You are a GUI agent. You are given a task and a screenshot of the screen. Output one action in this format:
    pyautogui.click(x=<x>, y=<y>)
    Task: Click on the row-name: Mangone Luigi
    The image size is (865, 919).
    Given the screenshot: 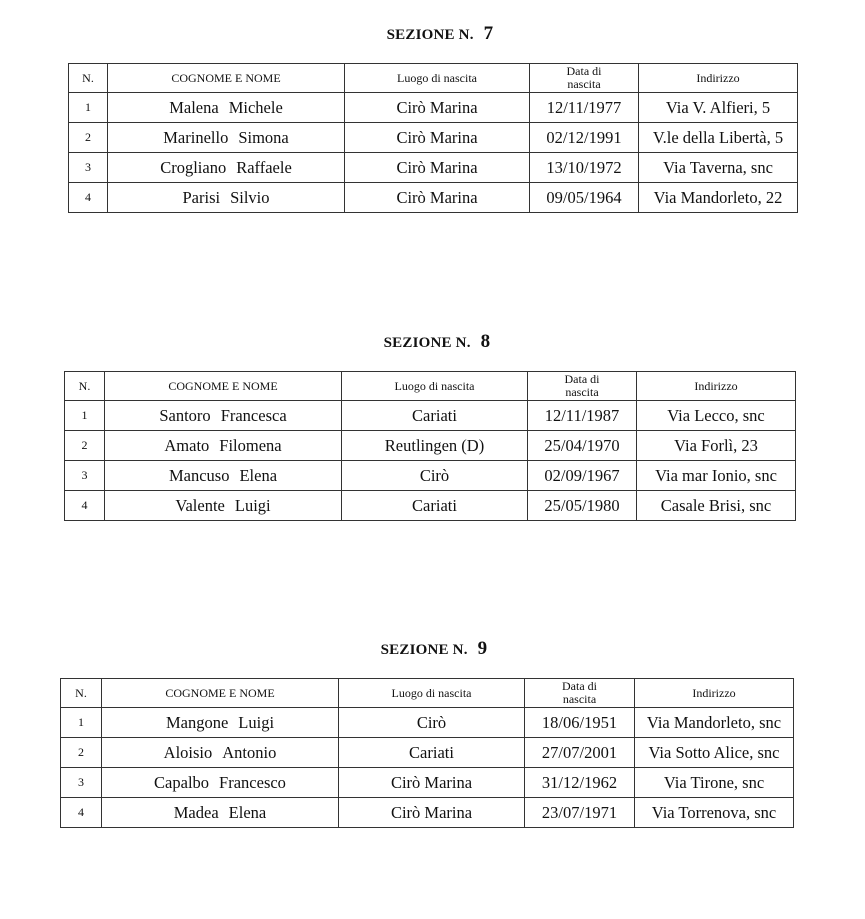 What is the action you would take?
    pyautogui.click(x=220, y=722)
    